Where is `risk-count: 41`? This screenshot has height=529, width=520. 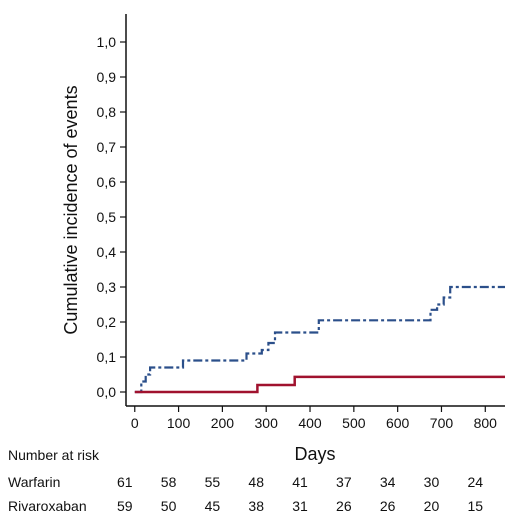
risk-count: 41 is located at coordinates (300, 482).